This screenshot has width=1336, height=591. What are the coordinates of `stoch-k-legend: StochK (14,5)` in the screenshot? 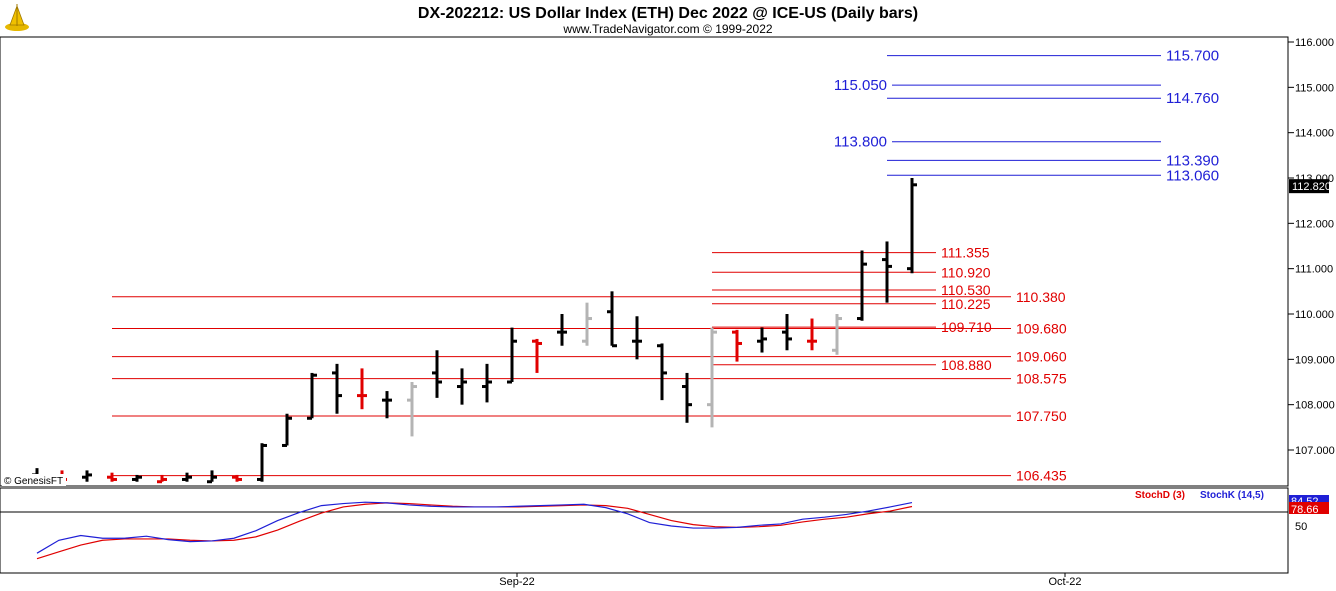 It's located at (1232, 495).